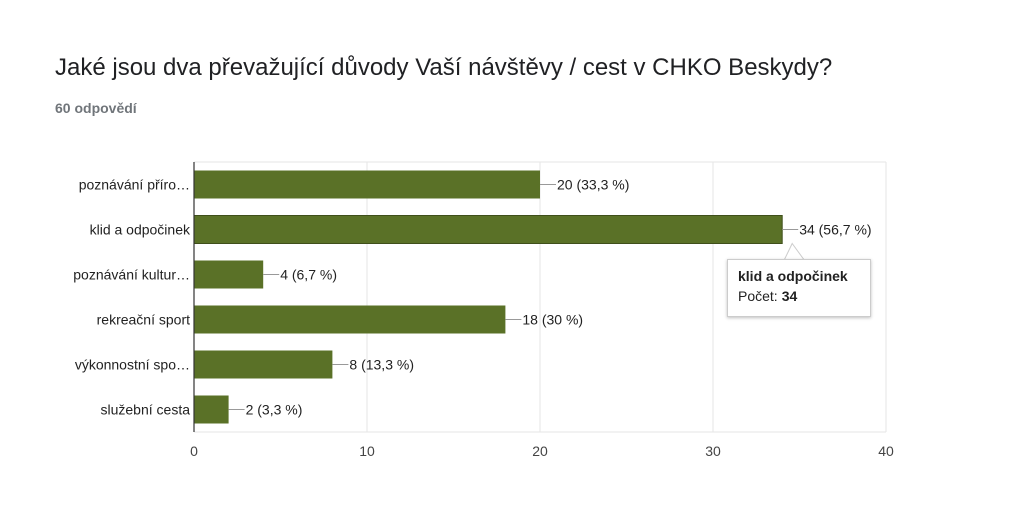 Image resolution: width=1023 pixels, height=517 pixels. What do you see at coordinates (146, 410) in the screenshot?
I see `category-label: služební cesta` at bounding box center [146, 410].